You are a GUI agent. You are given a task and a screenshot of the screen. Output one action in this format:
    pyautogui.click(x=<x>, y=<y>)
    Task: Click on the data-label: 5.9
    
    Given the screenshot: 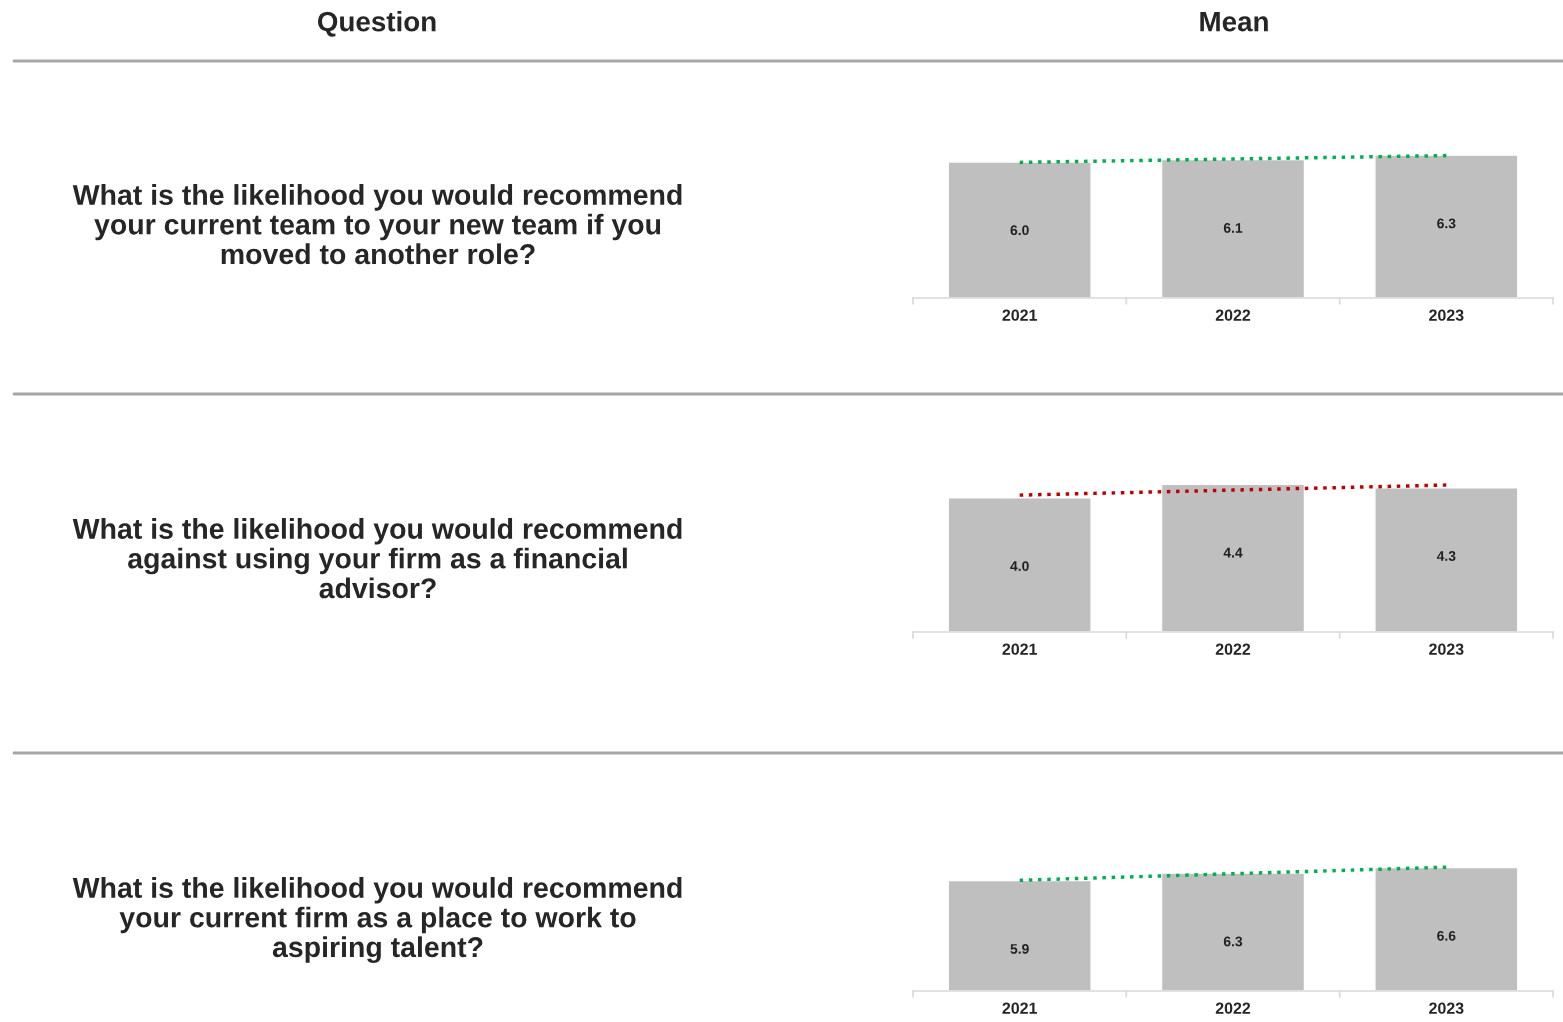 What is the action you would take?
    pyautogui.click(x=1019, y=948)
    